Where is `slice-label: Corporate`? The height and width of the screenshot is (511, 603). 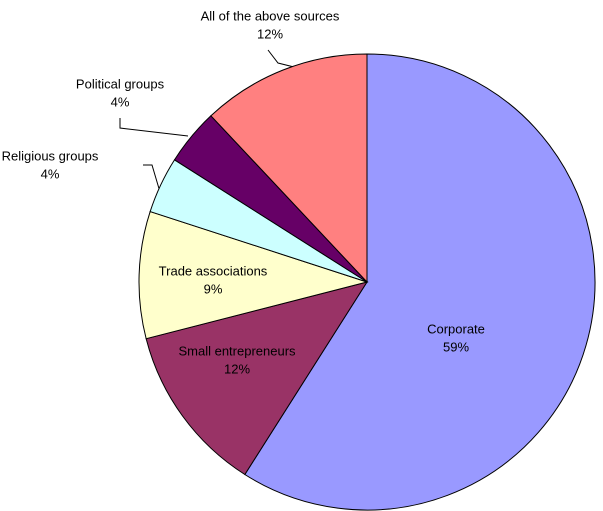 slice-label: Corporate is located at coordinates (456, 328).